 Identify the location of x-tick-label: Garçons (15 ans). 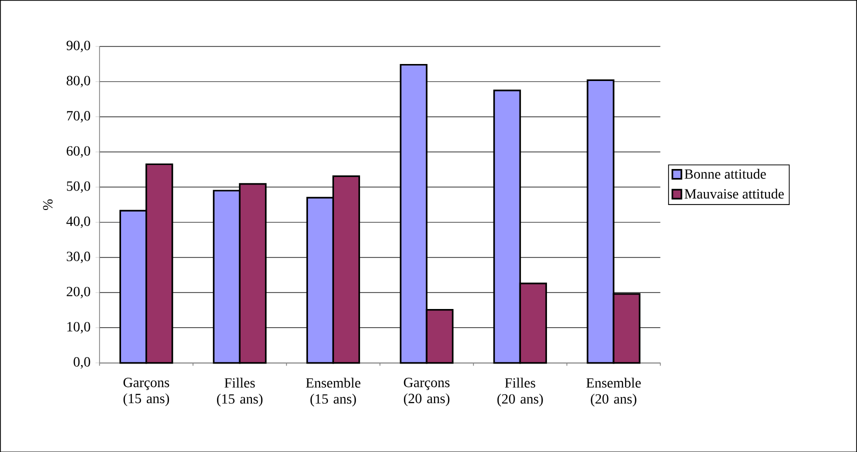
(147, 392).